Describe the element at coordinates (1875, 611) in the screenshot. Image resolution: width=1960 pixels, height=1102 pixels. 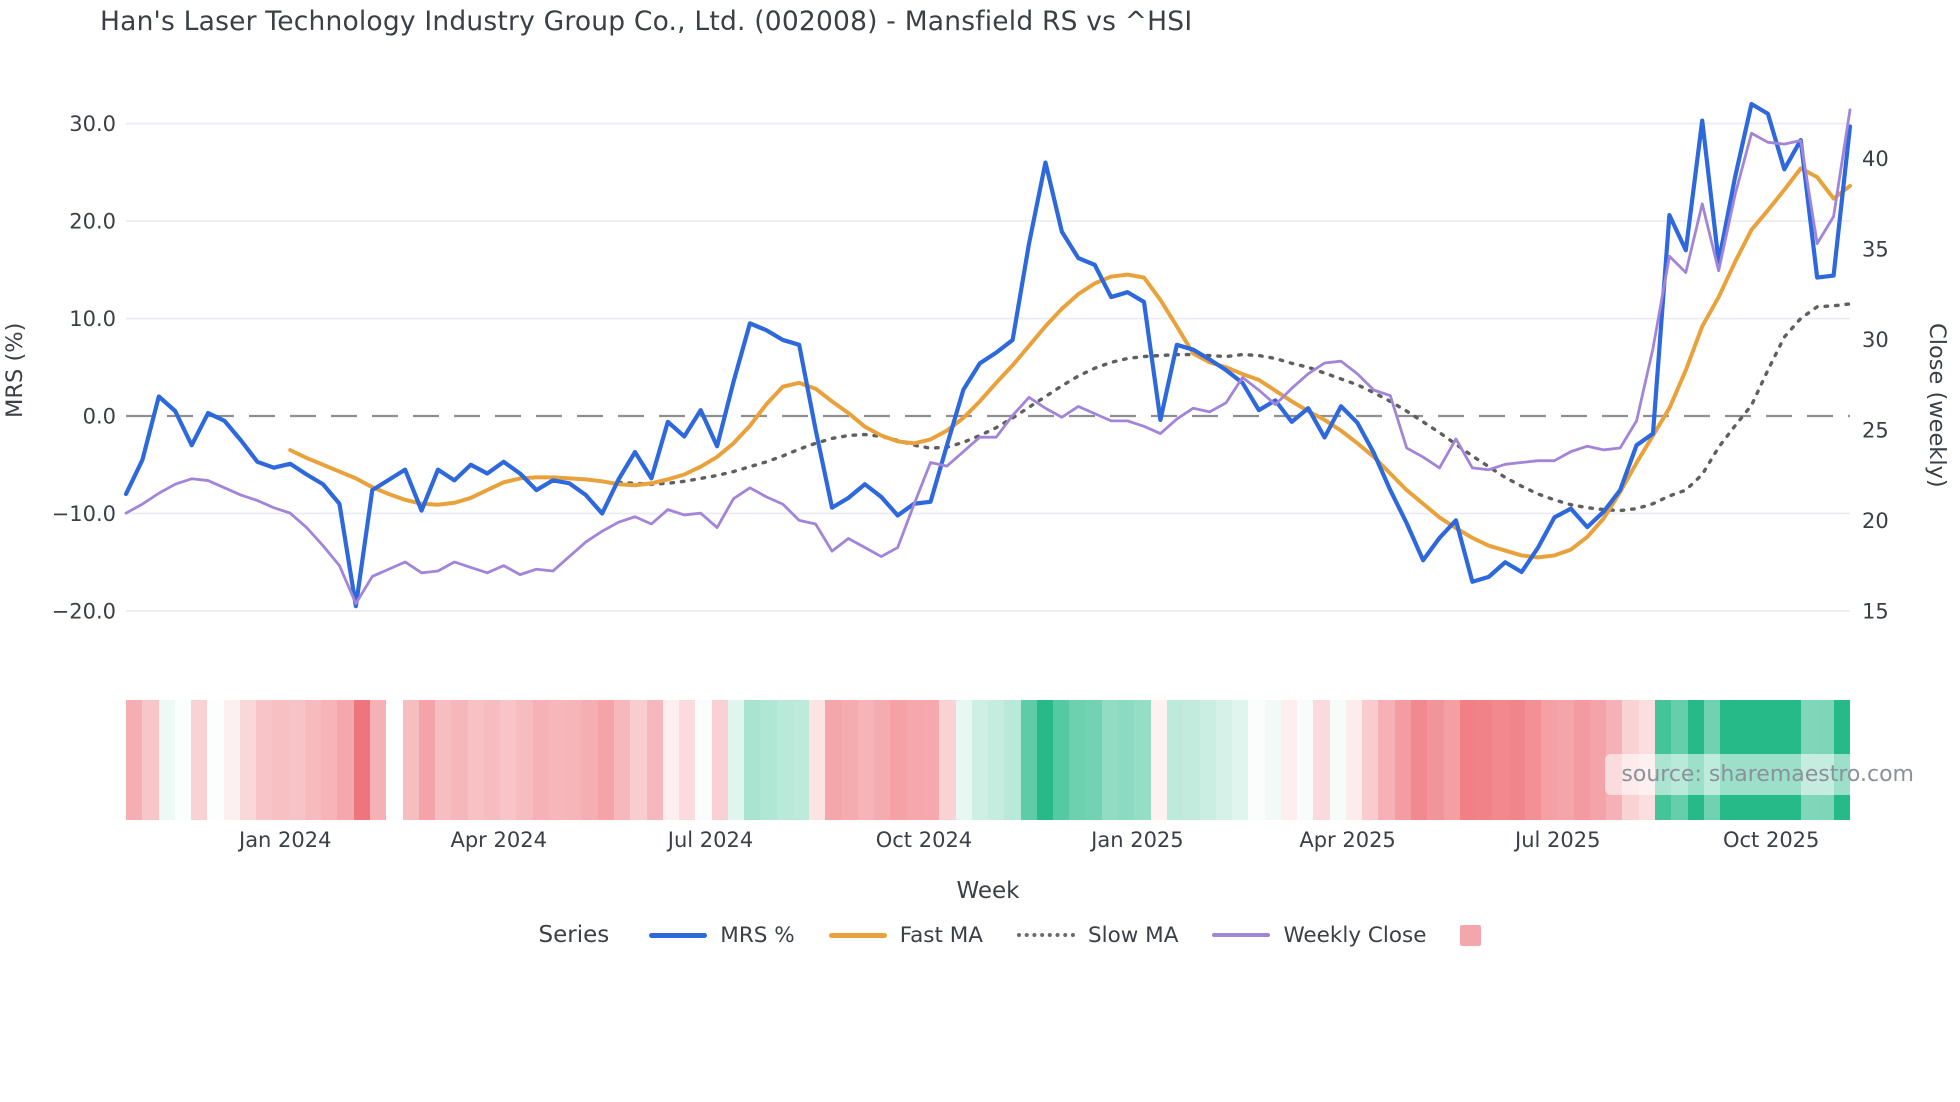
I see `y-tick-label-right: 15` at that location.